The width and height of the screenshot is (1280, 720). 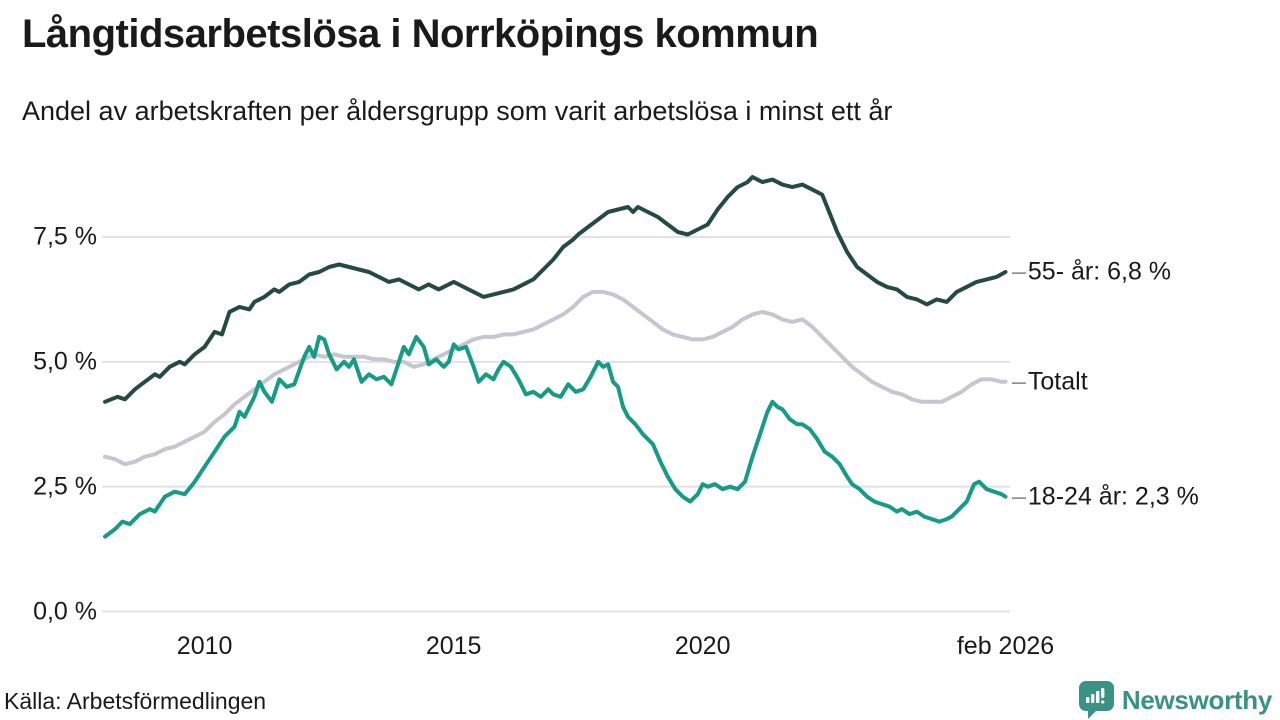 I want to click on newsworthy-wordmark: Newsworthy, so click(x=1196, y=699).